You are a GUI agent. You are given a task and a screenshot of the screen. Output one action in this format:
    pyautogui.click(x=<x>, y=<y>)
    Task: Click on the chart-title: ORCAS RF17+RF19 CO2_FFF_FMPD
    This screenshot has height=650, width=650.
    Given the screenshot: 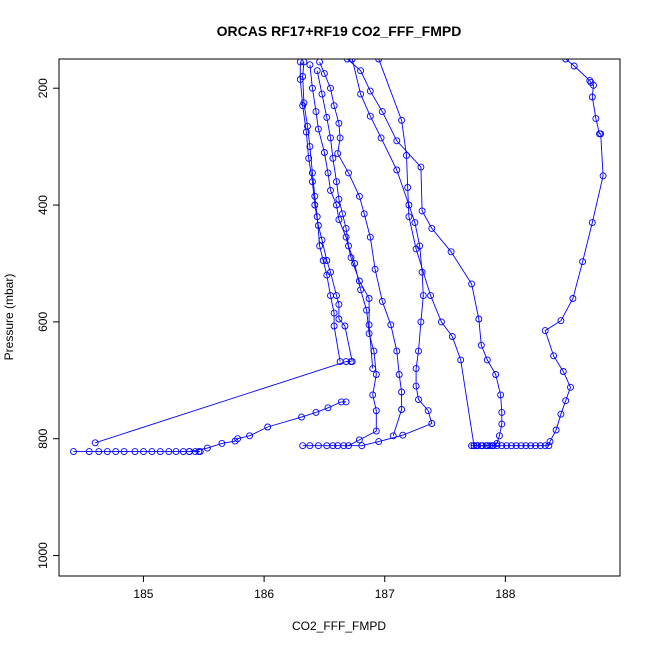 What is the action you would take?
    pyautogui.click(x=339, y=31)
    